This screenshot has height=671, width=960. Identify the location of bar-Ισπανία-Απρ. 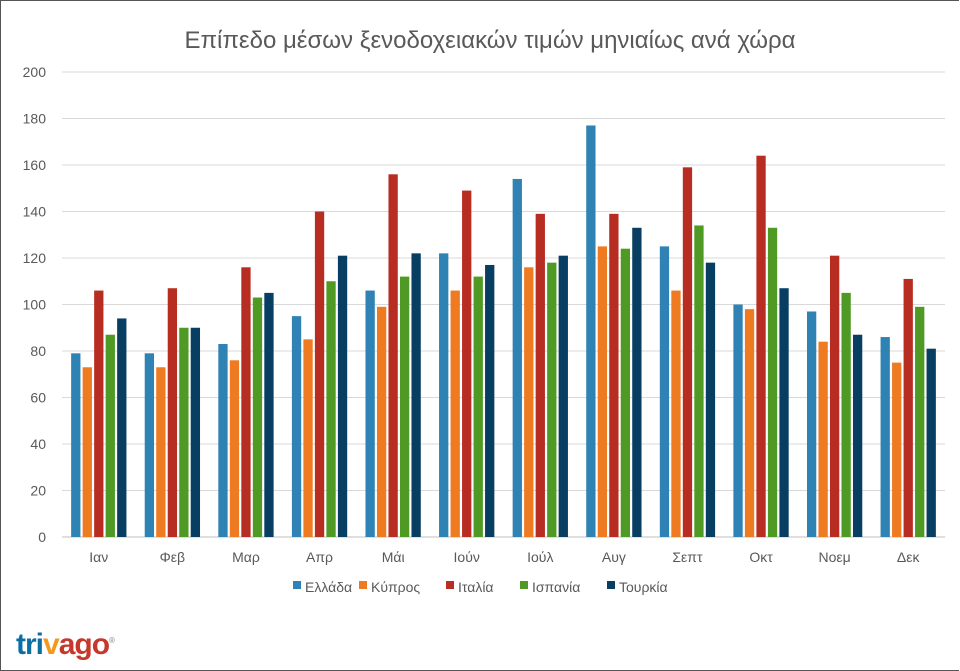
(331, 409).